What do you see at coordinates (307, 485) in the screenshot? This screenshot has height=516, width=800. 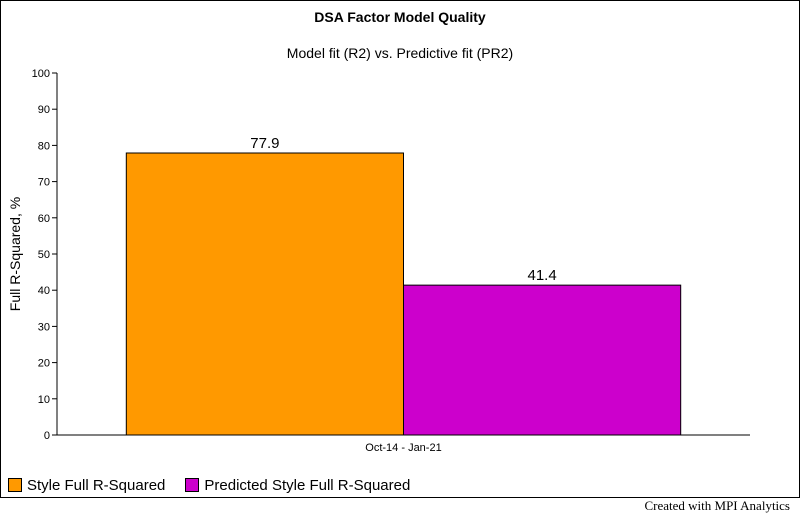 I see `legend-label-predicted: Predicted Style Full R-Squared` at bounding box center [307, 485].